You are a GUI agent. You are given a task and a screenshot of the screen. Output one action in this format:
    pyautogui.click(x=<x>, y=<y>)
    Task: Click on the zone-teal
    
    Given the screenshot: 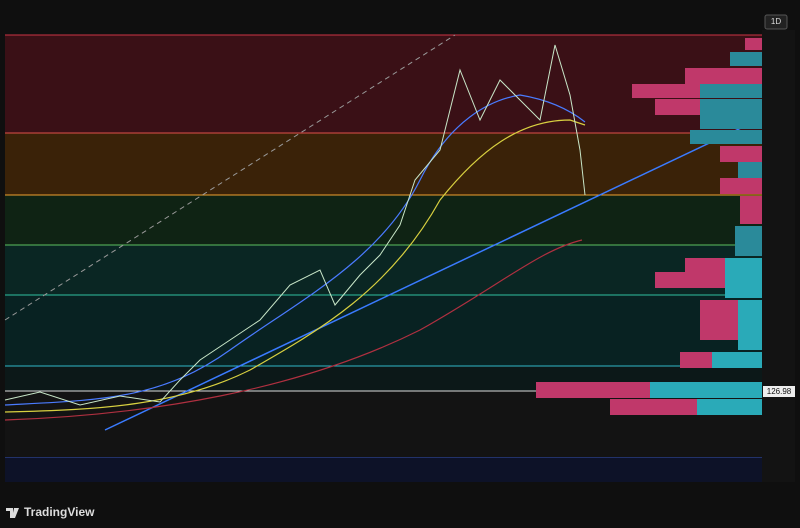 What is the action you would take?
    pyautogui.click(x=383, y=270)
    